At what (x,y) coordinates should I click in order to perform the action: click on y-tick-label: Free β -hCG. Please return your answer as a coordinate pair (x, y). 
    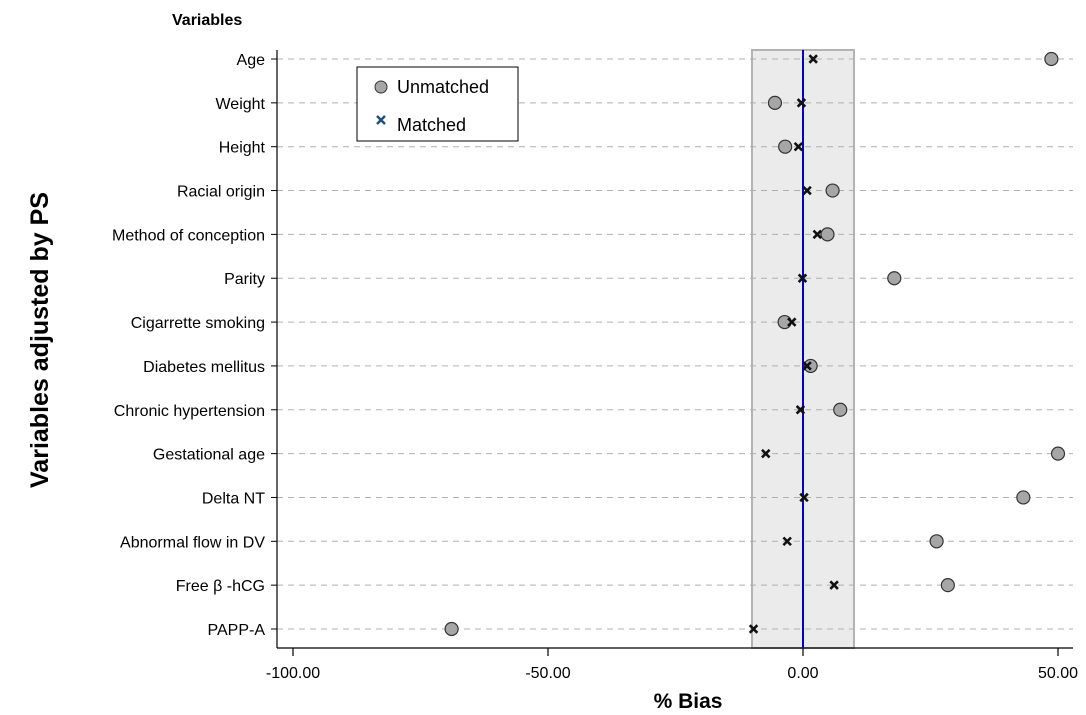
    Looking at the image, I should click on (220, 586).